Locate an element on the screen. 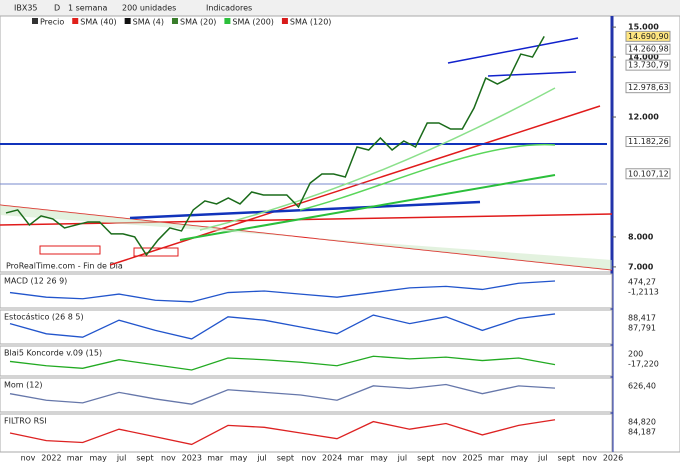  panel-value: -17,220 is located at coordinates (643, 364).